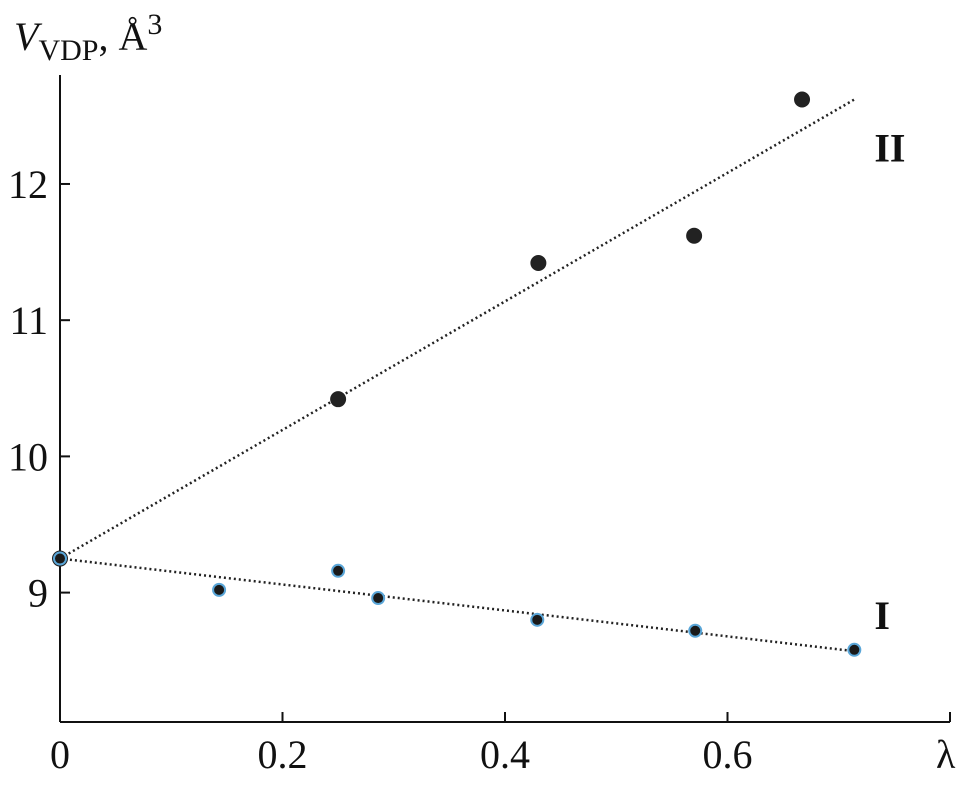 Image resolution: width=973 pixels, height=790 pixels. I want to click on y-axis-unit: , Å, so click(122, 36).